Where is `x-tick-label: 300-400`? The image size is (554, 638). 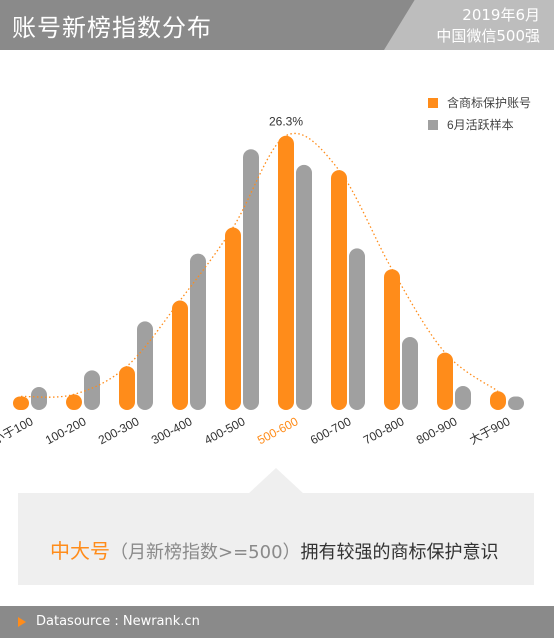 x-tick-label: 300-400 is located at coordinates (172, 430).